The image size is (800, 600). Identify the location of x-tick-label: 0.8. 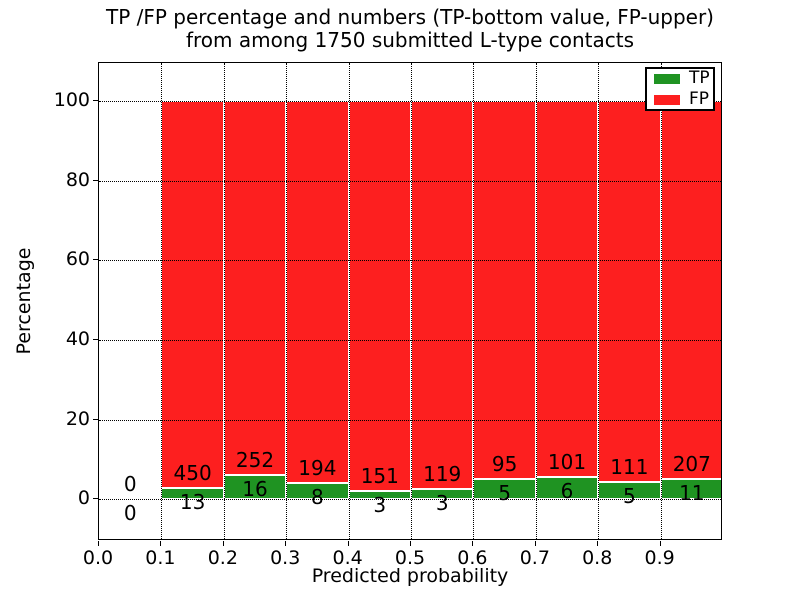
(597, 558).